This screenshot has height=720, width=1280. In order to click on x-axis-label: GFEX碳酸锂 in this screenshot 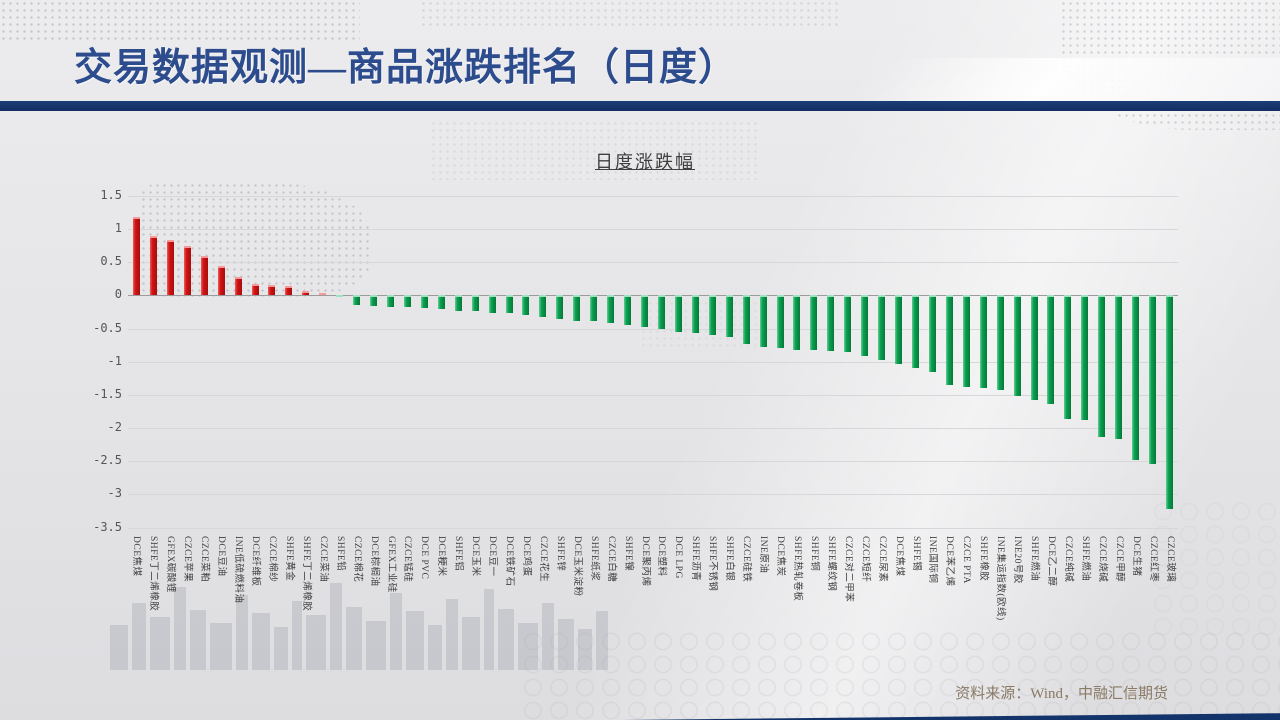, I will do `click(170, 564)`.